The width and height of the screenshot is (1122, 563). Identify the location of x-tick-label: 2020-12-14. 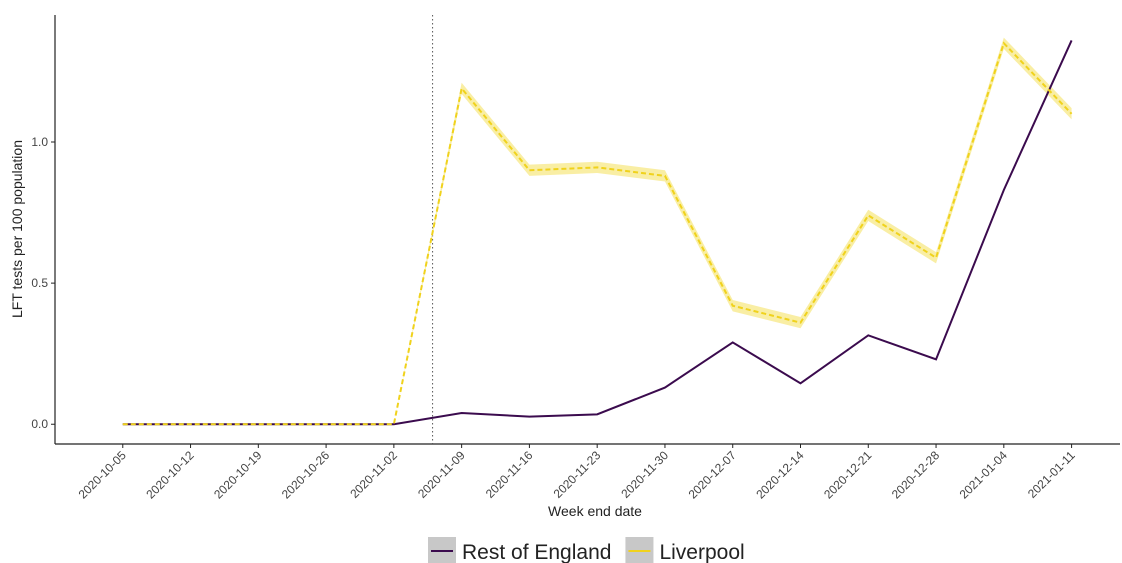
(780, 475).